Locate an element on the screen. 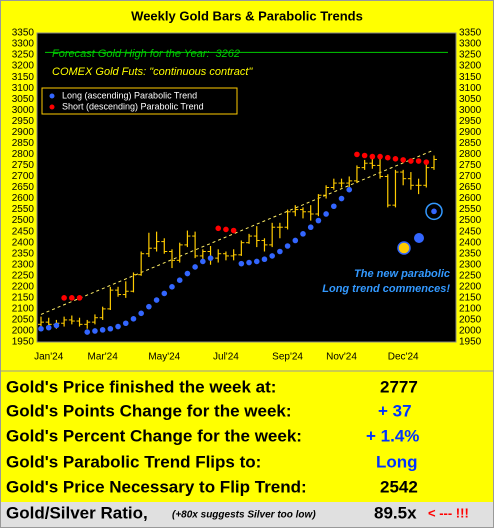  row-value: Long is located at coordinates (397, 461).